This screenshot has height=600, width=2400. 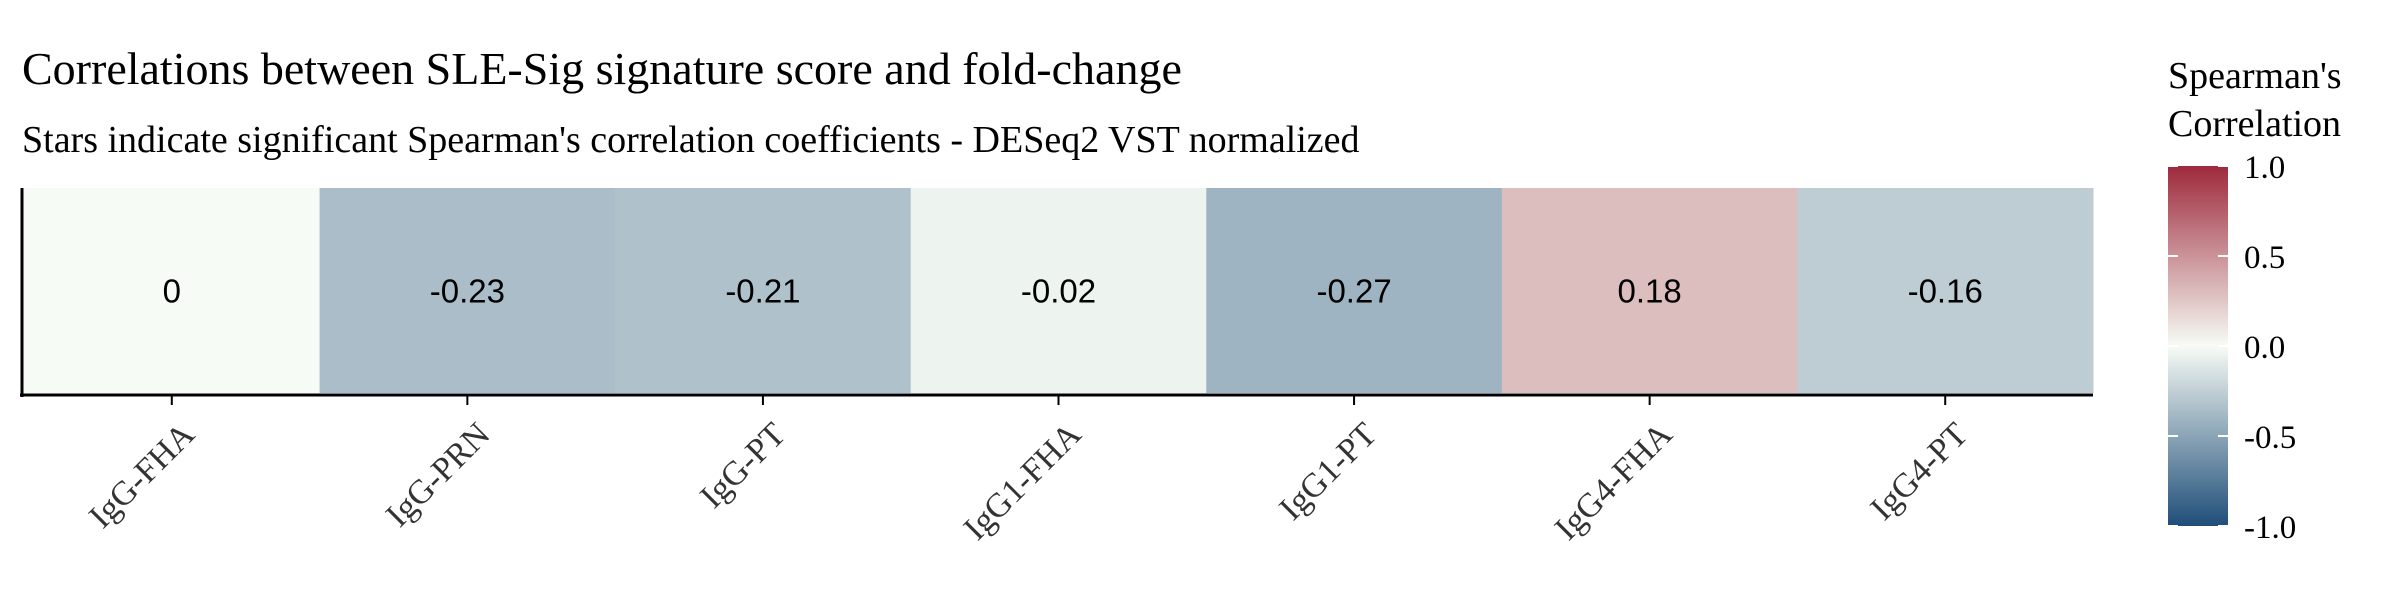 I want to click on cell-value-label: -0.21, so click(x=762, y=291).